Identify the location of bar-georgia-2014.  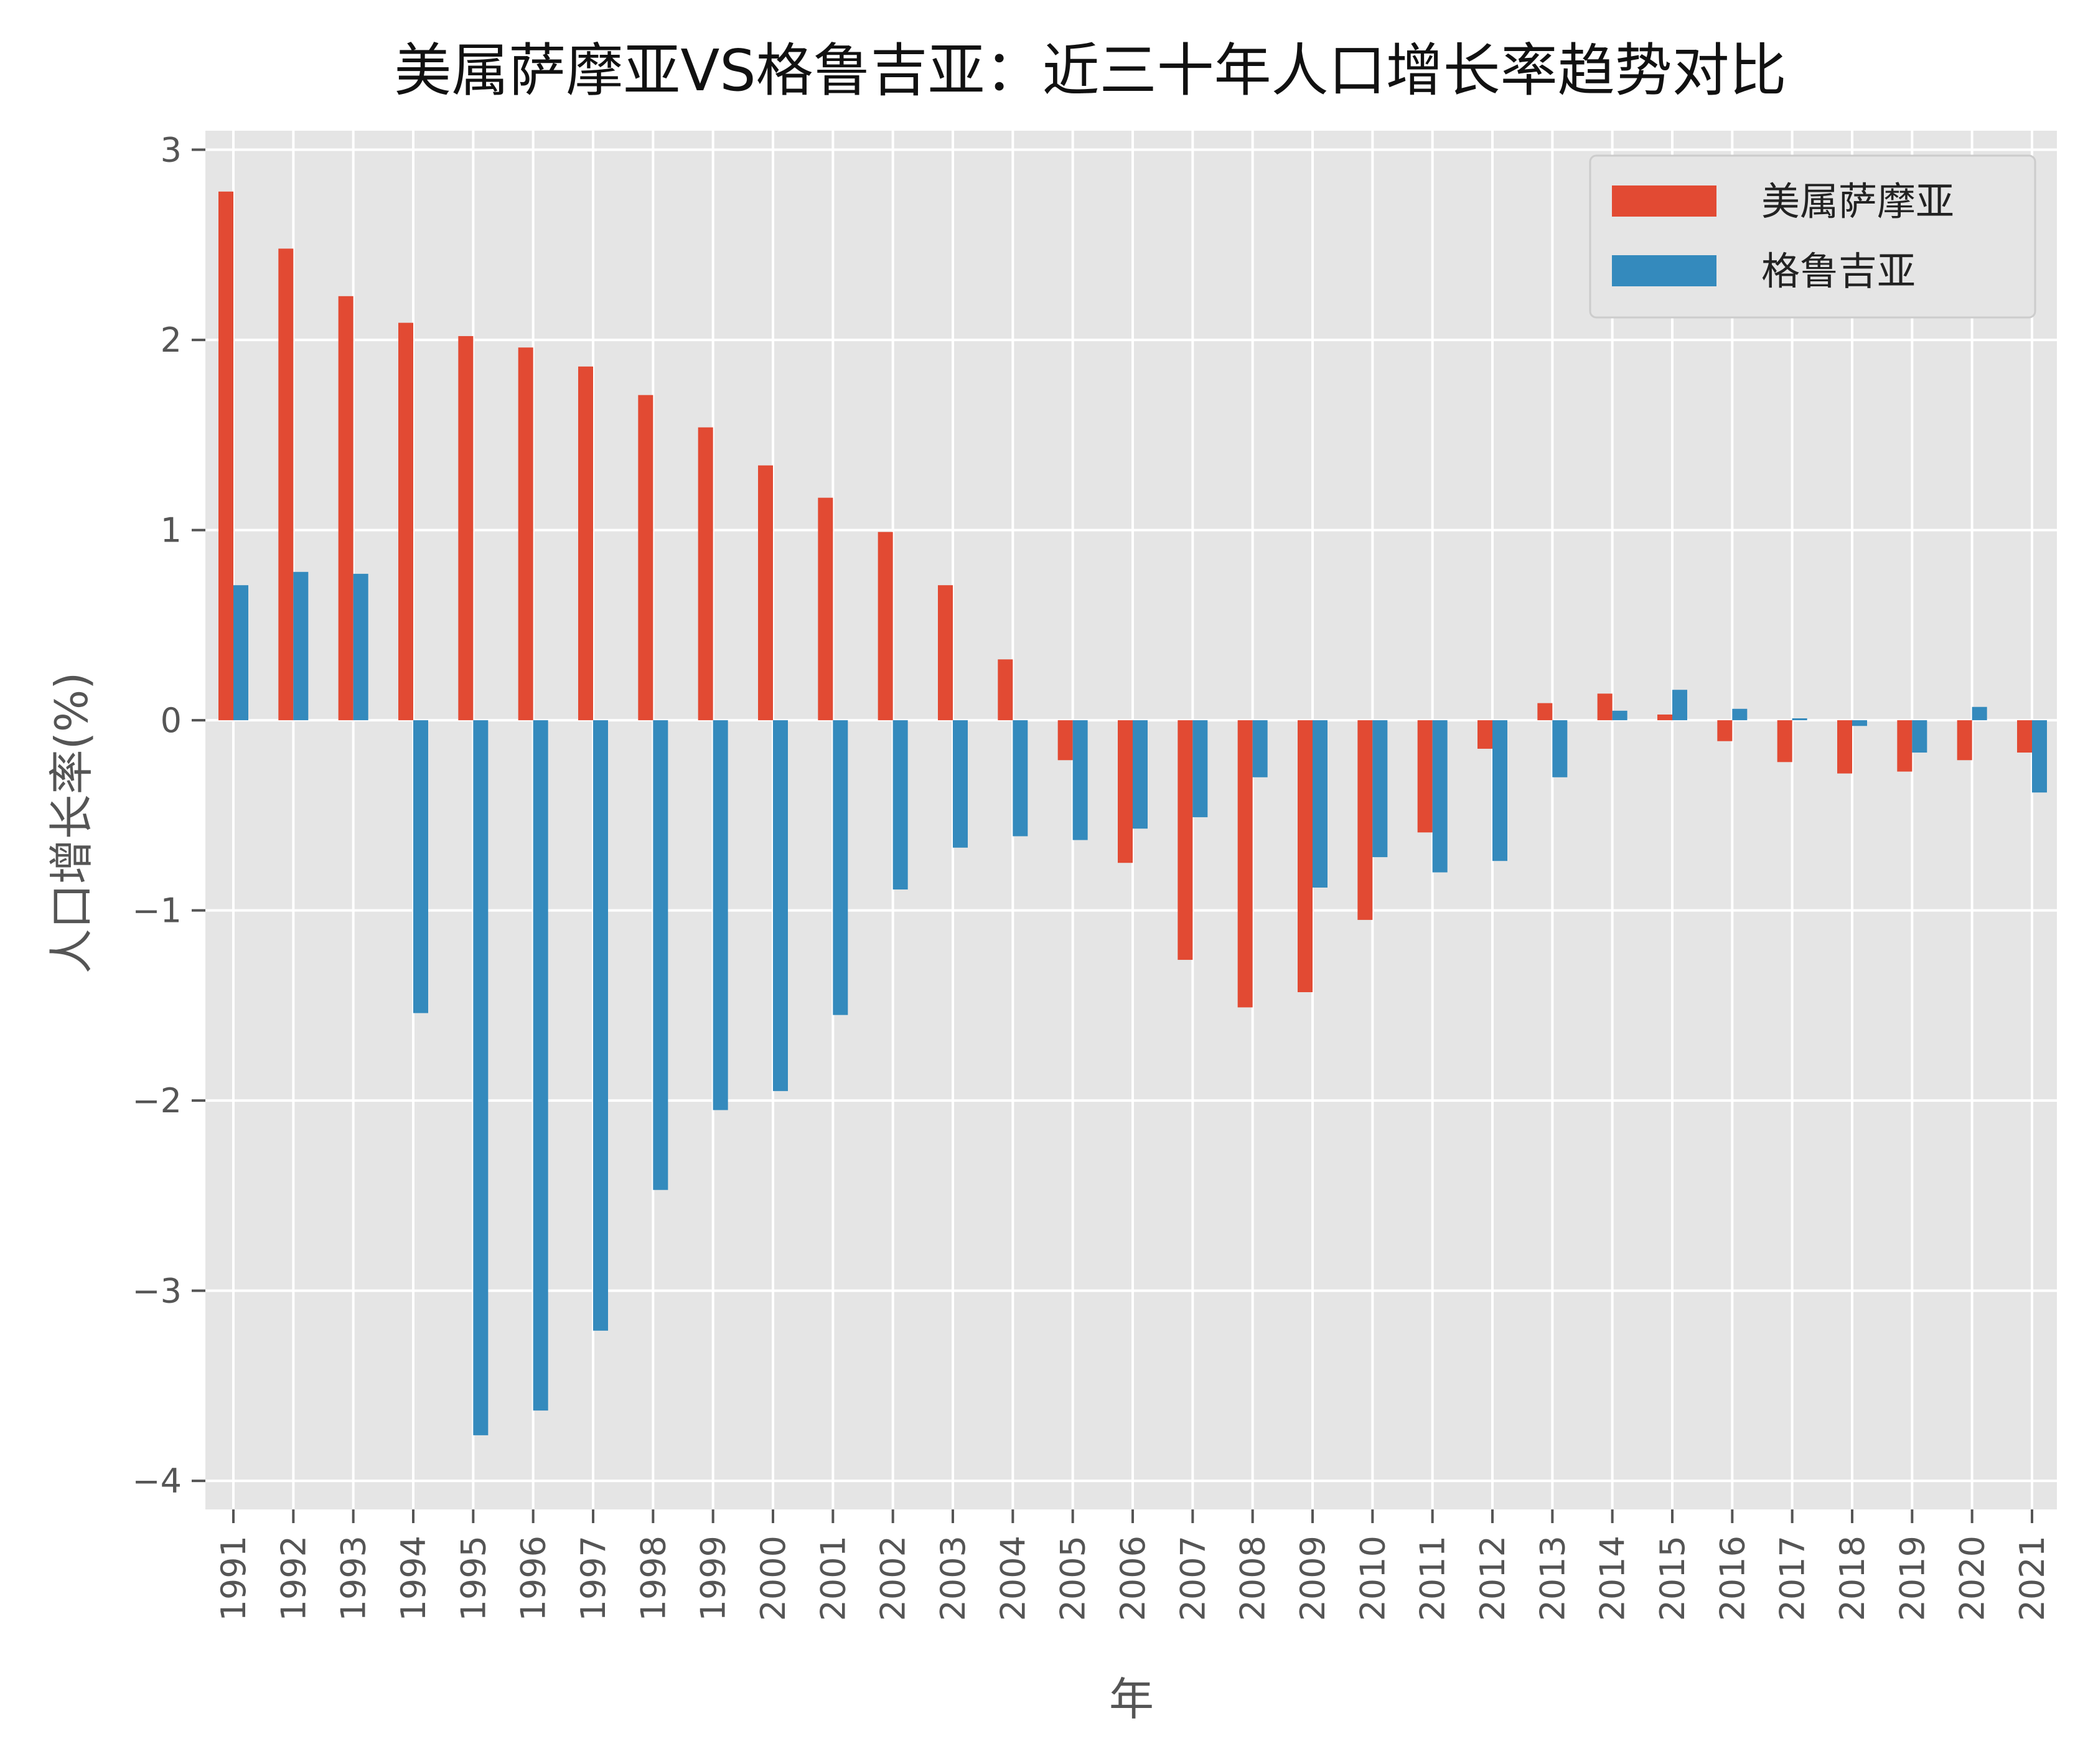
(1619, 716).